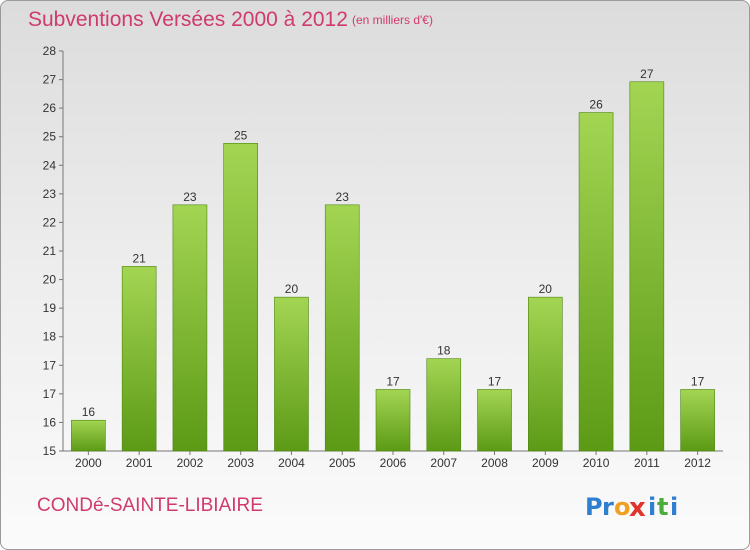  Describe the element at coordinates (188, 19) in the screenshot. I see `chart-title: Subventions Versées 2000 à 2012` at that location.